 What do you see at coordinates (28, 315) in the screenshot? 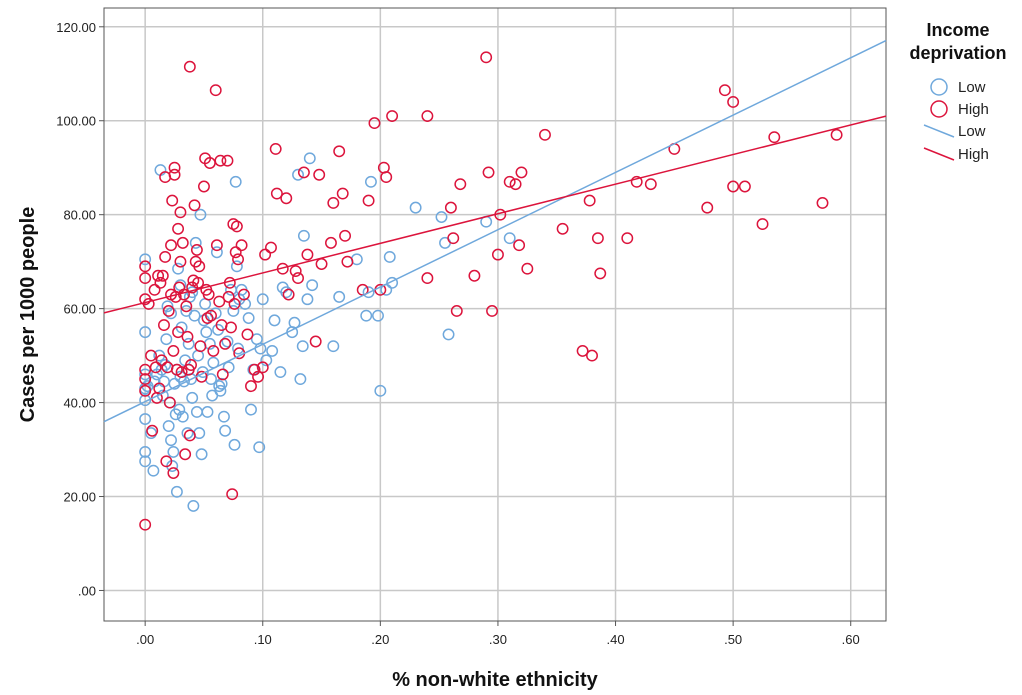
I see `y-axis-title: Cases per 1000 people` at bounding box center [28, 315].